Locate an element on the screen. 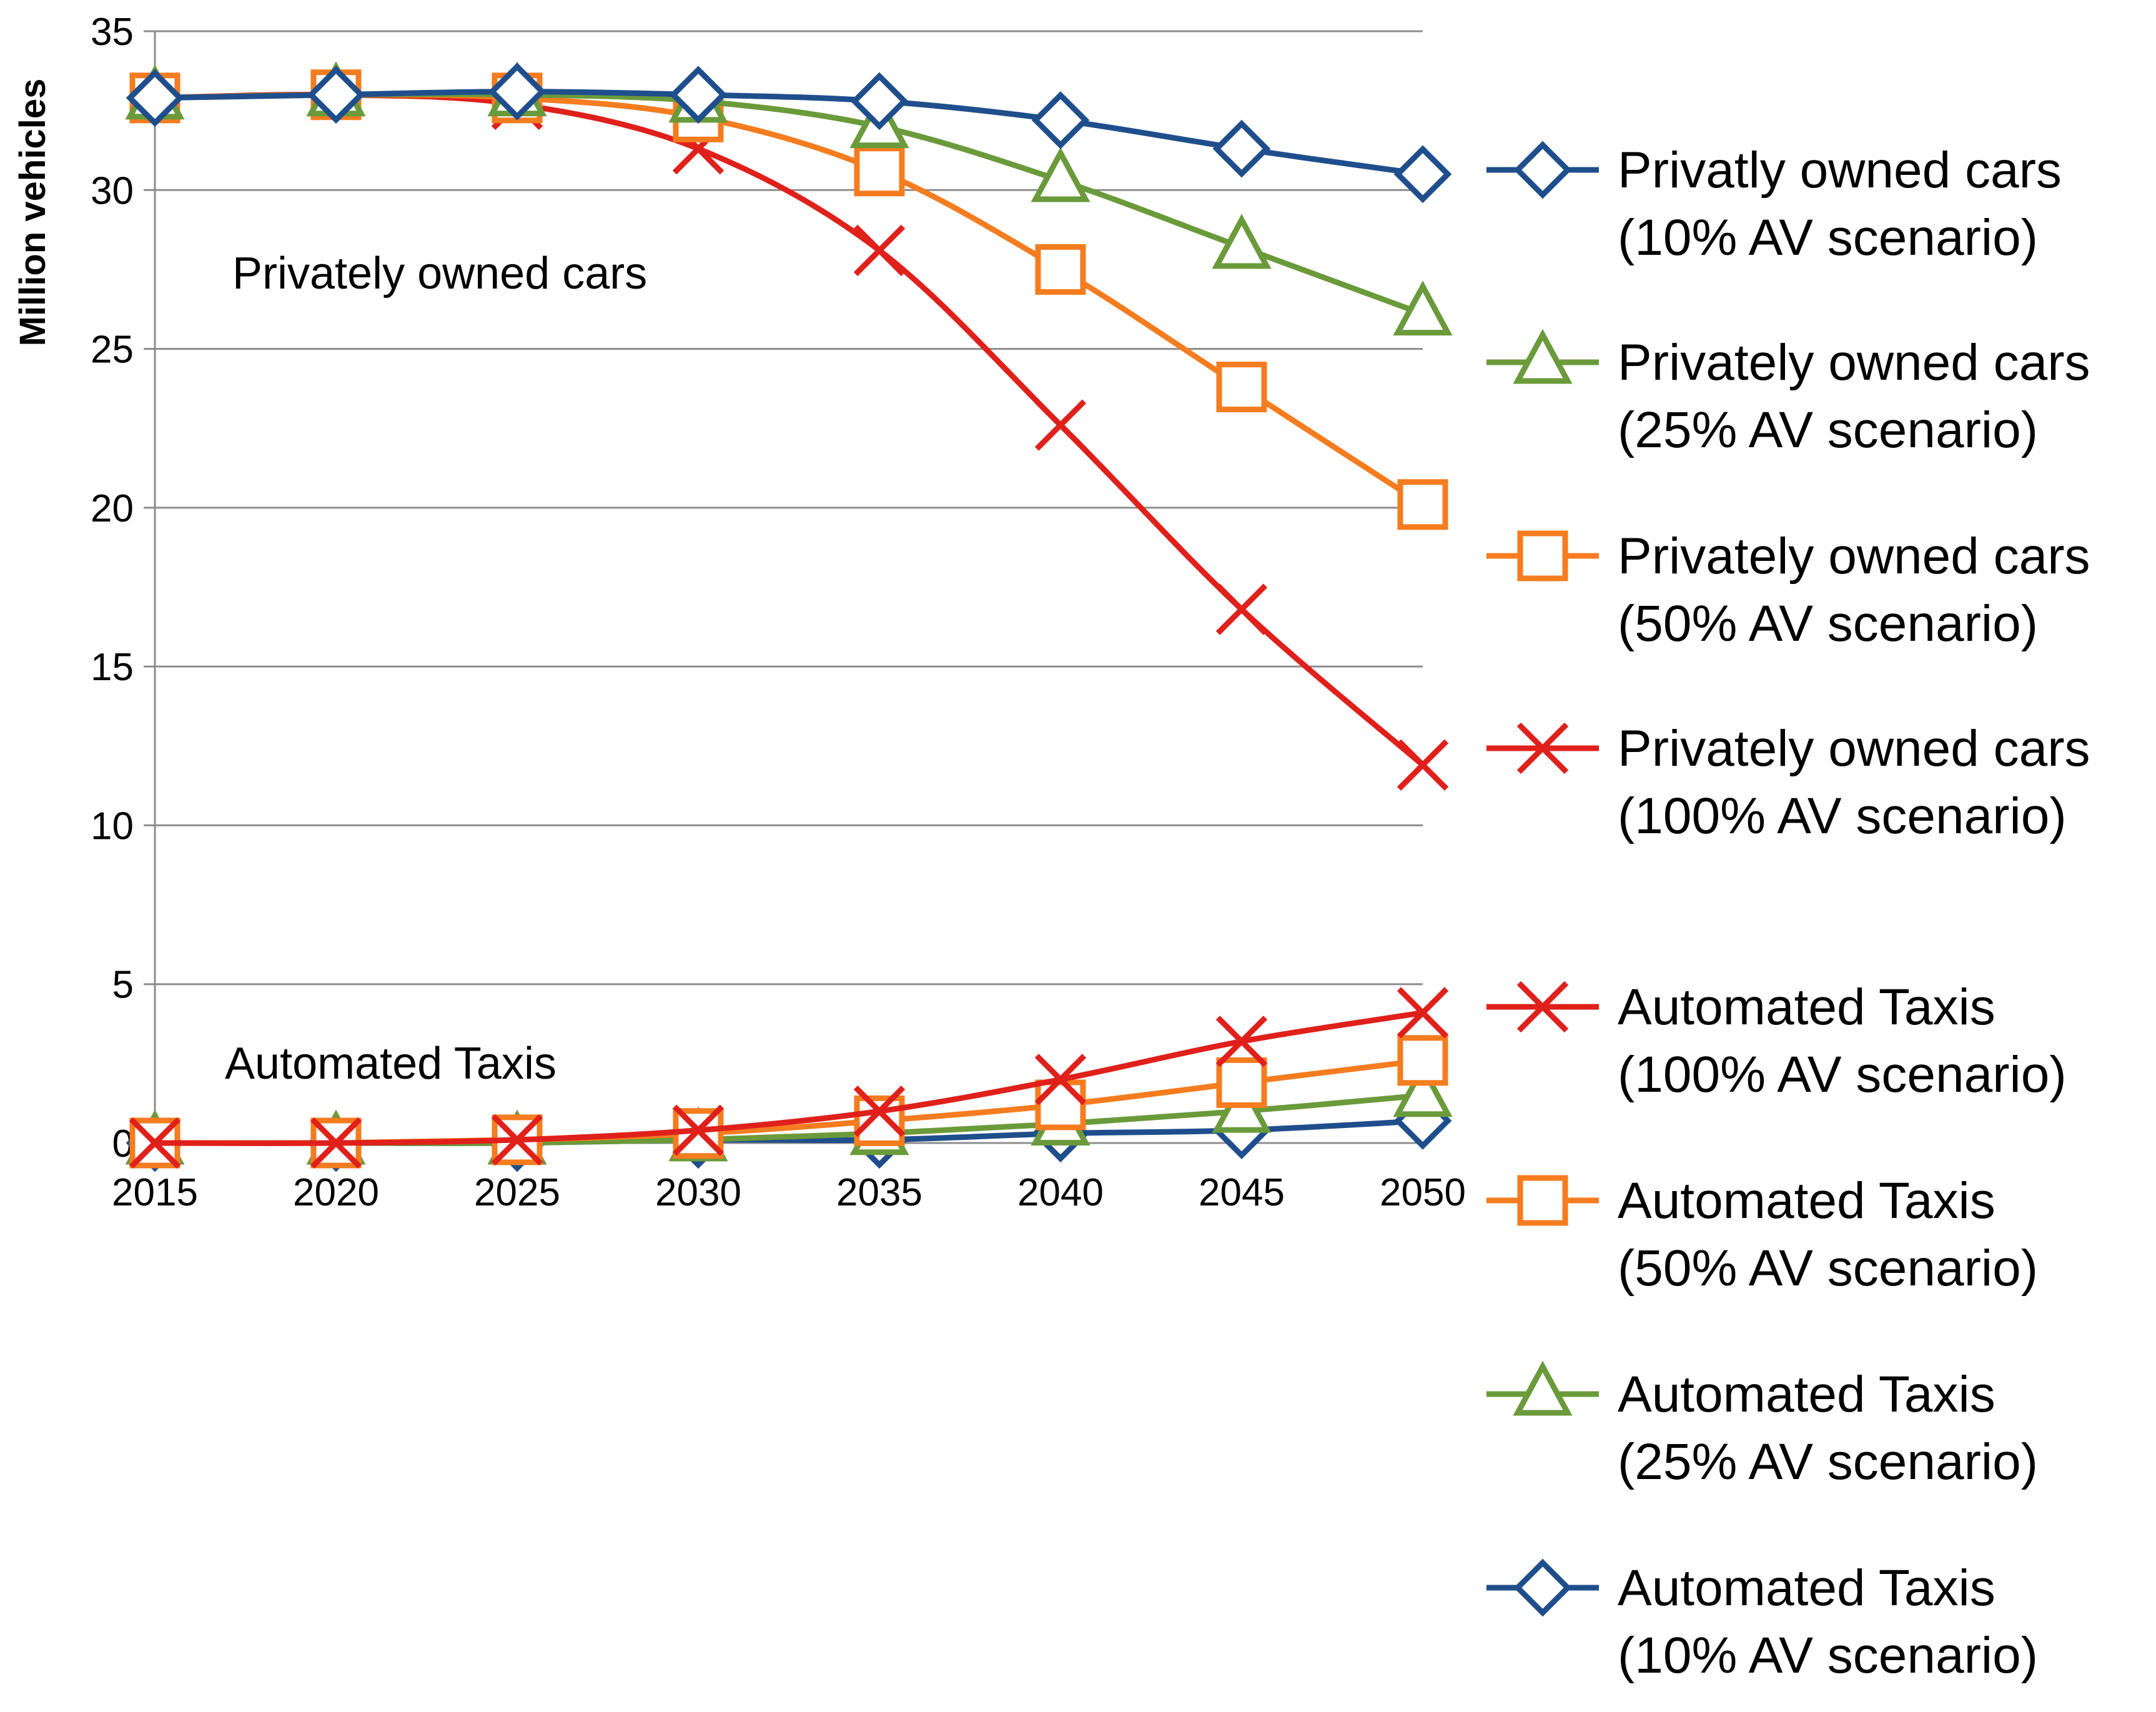  legend-label-5-line-1: (50% AV scenario) is located at coordinates (1828, 1268).